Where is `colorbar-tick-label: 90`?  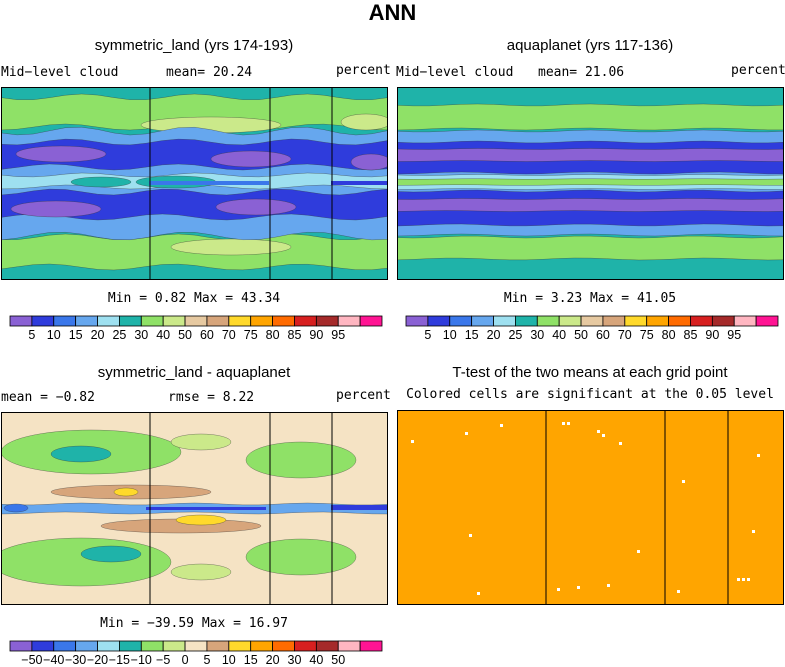
colorbar-tick-label: 90 is located at coordinates (712, 335).